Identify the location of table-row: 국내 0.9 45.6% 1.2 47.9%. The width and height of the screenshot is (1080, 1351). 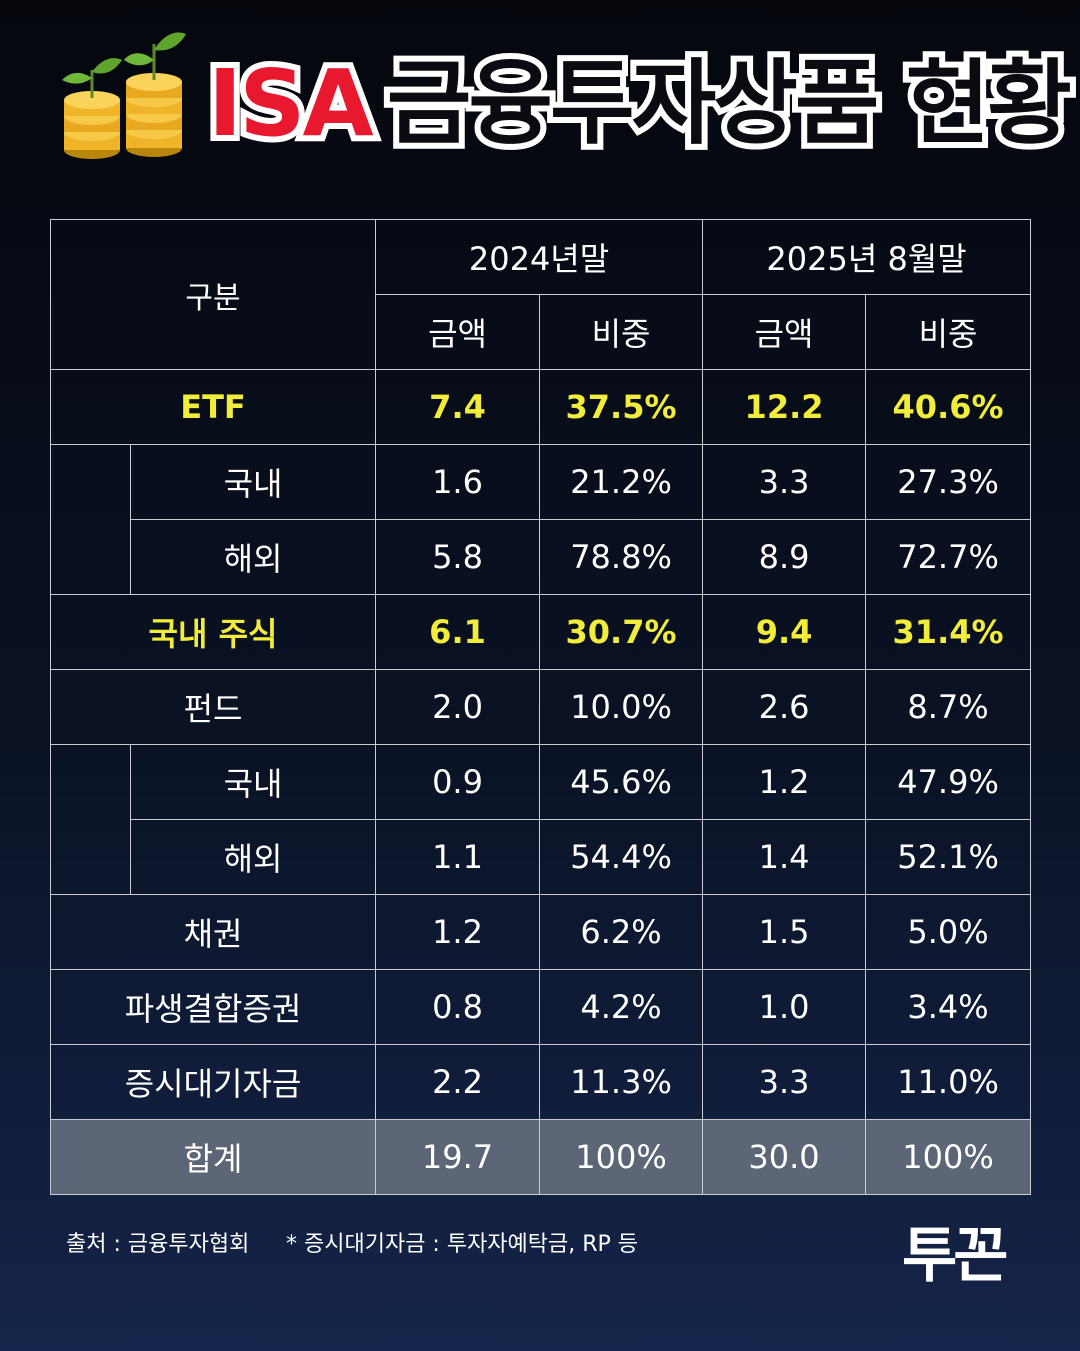
(541, 819).